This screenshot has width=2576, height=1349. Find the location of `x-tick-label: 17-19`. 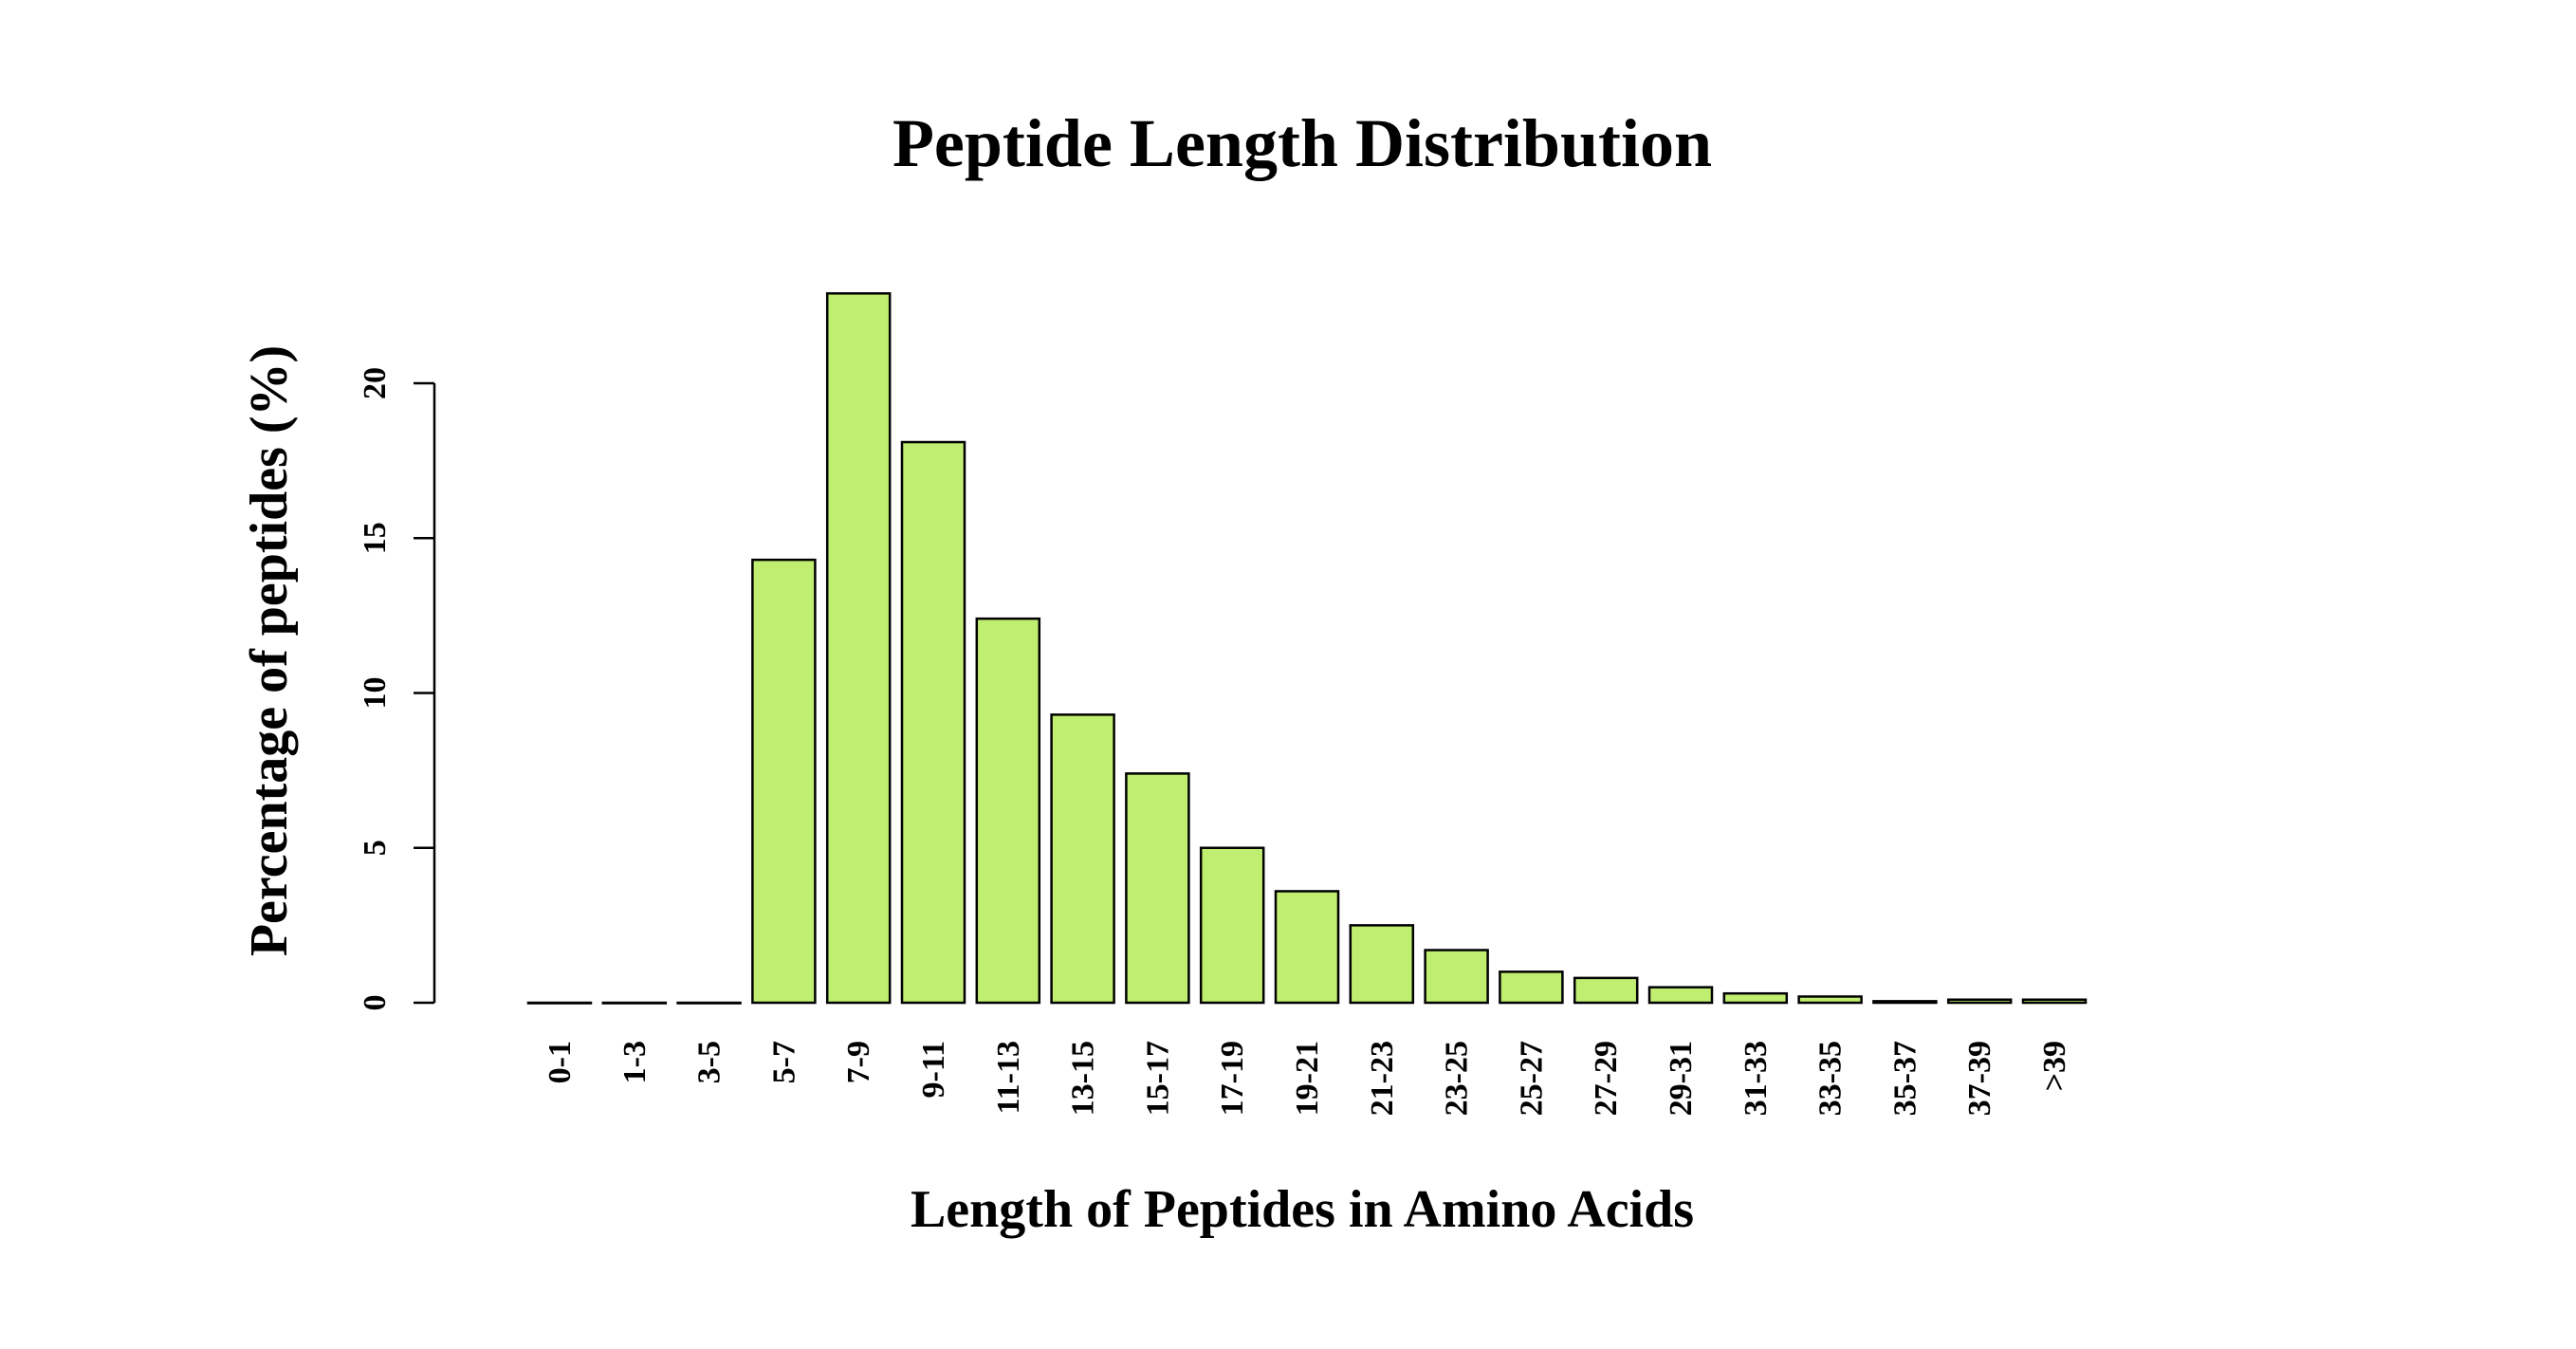

x-tick-label: 17-19 is located at coordinates (1232, 1079).